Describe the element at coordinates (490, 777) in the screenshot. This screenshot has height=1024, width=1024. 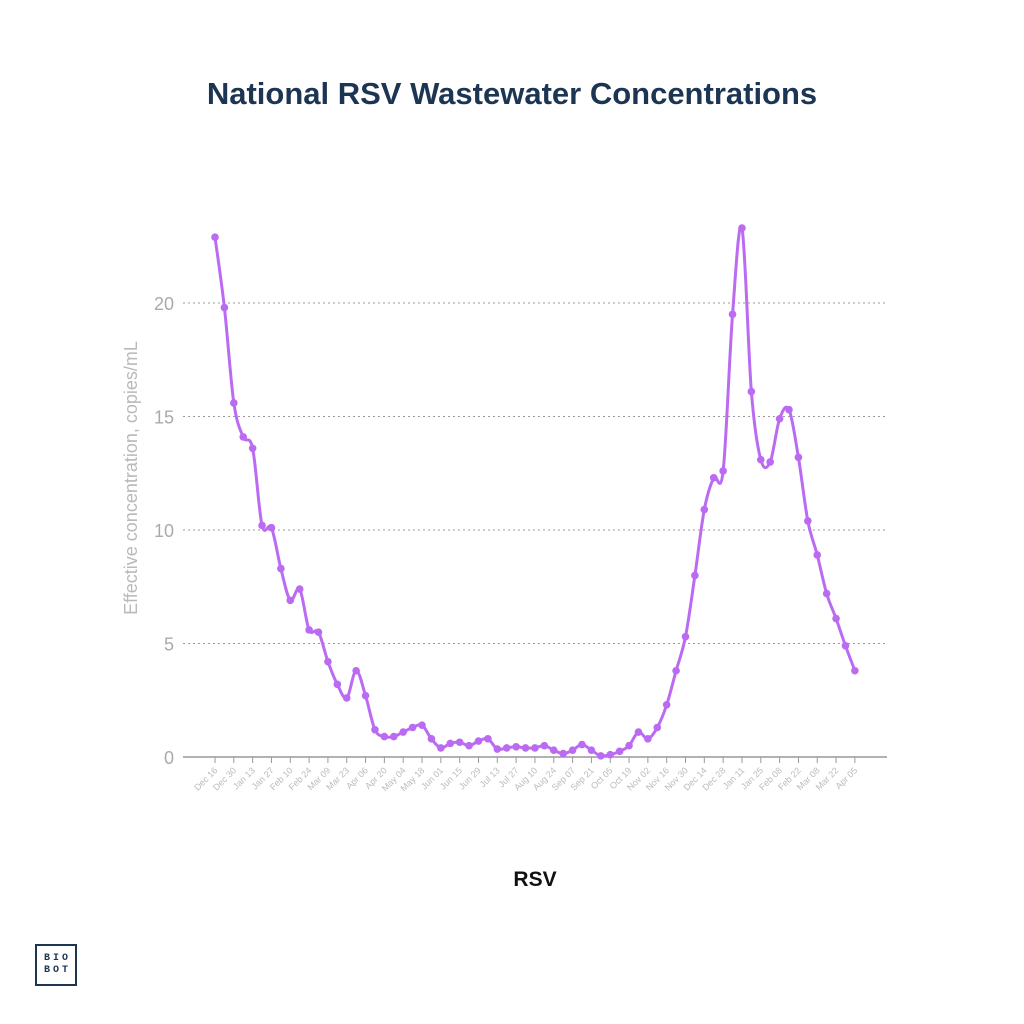
I see `x-tick-label: Jul 13` at that location.